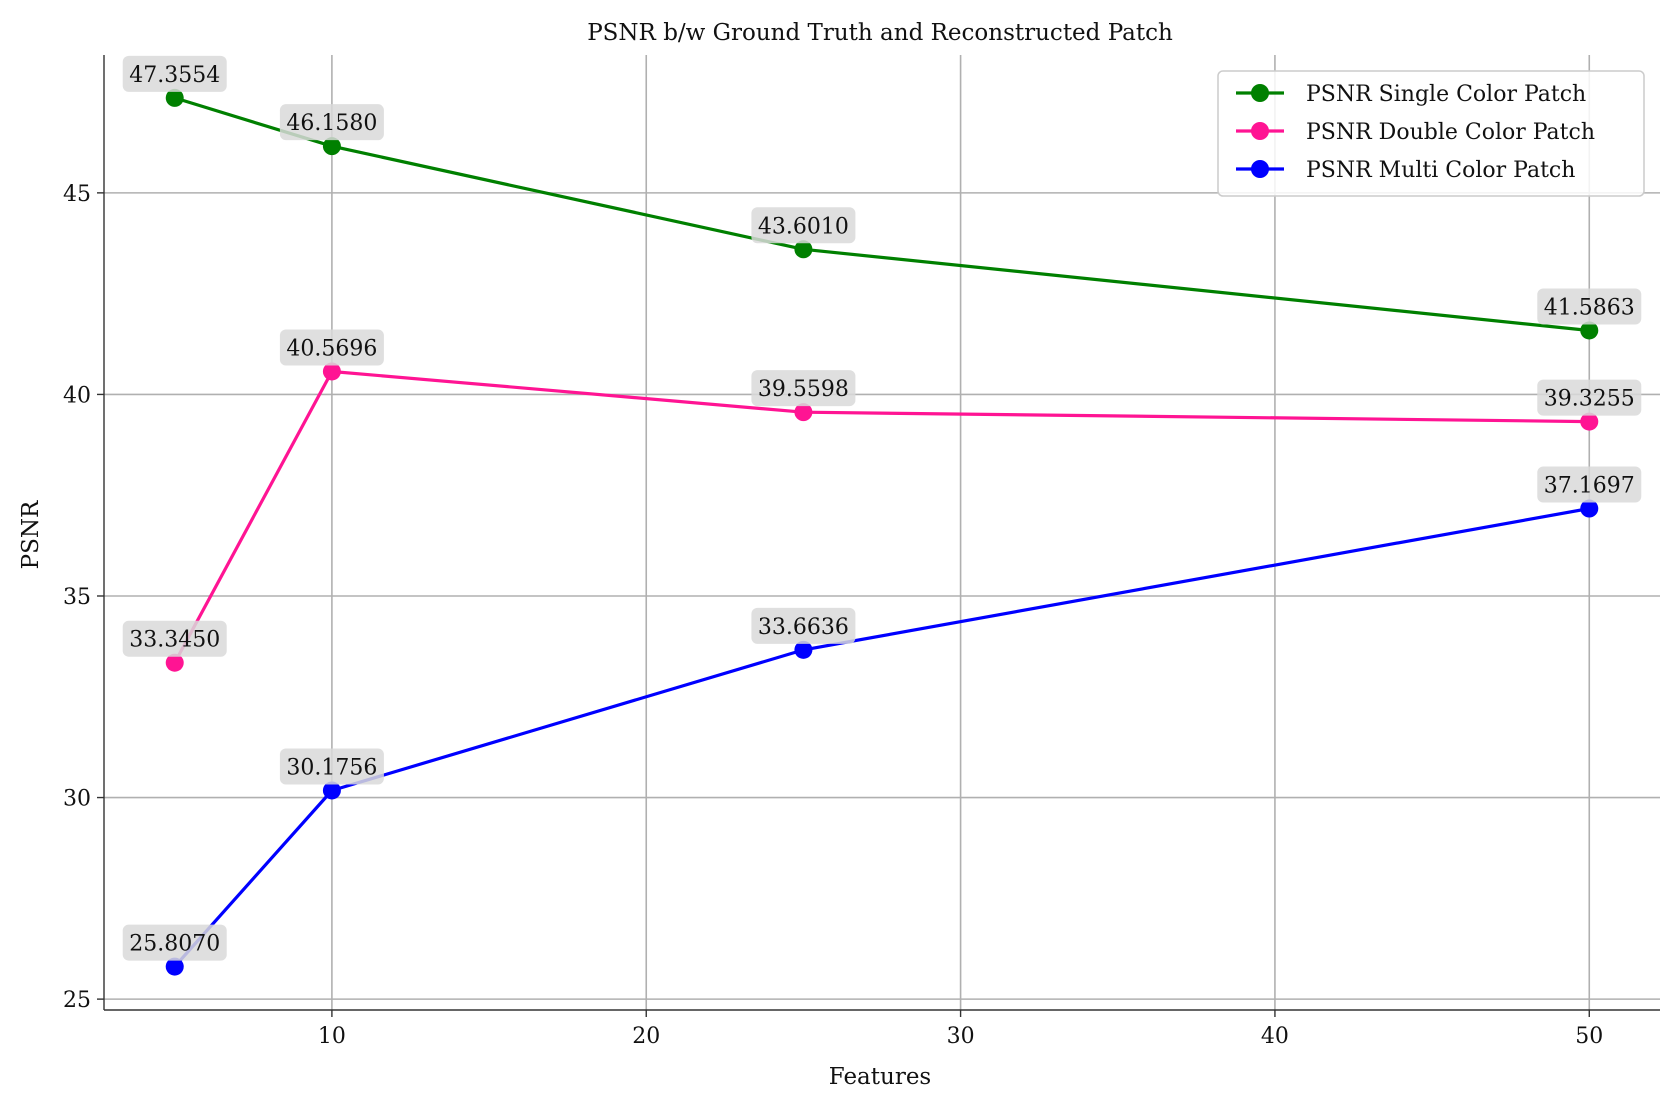 The width and height of the screenshot is (1672, 1107). Describe the element at coordinates (1446, 94) in the screenshot. I see `legend-entry-label: PSNR Single Color Patch` at that location.